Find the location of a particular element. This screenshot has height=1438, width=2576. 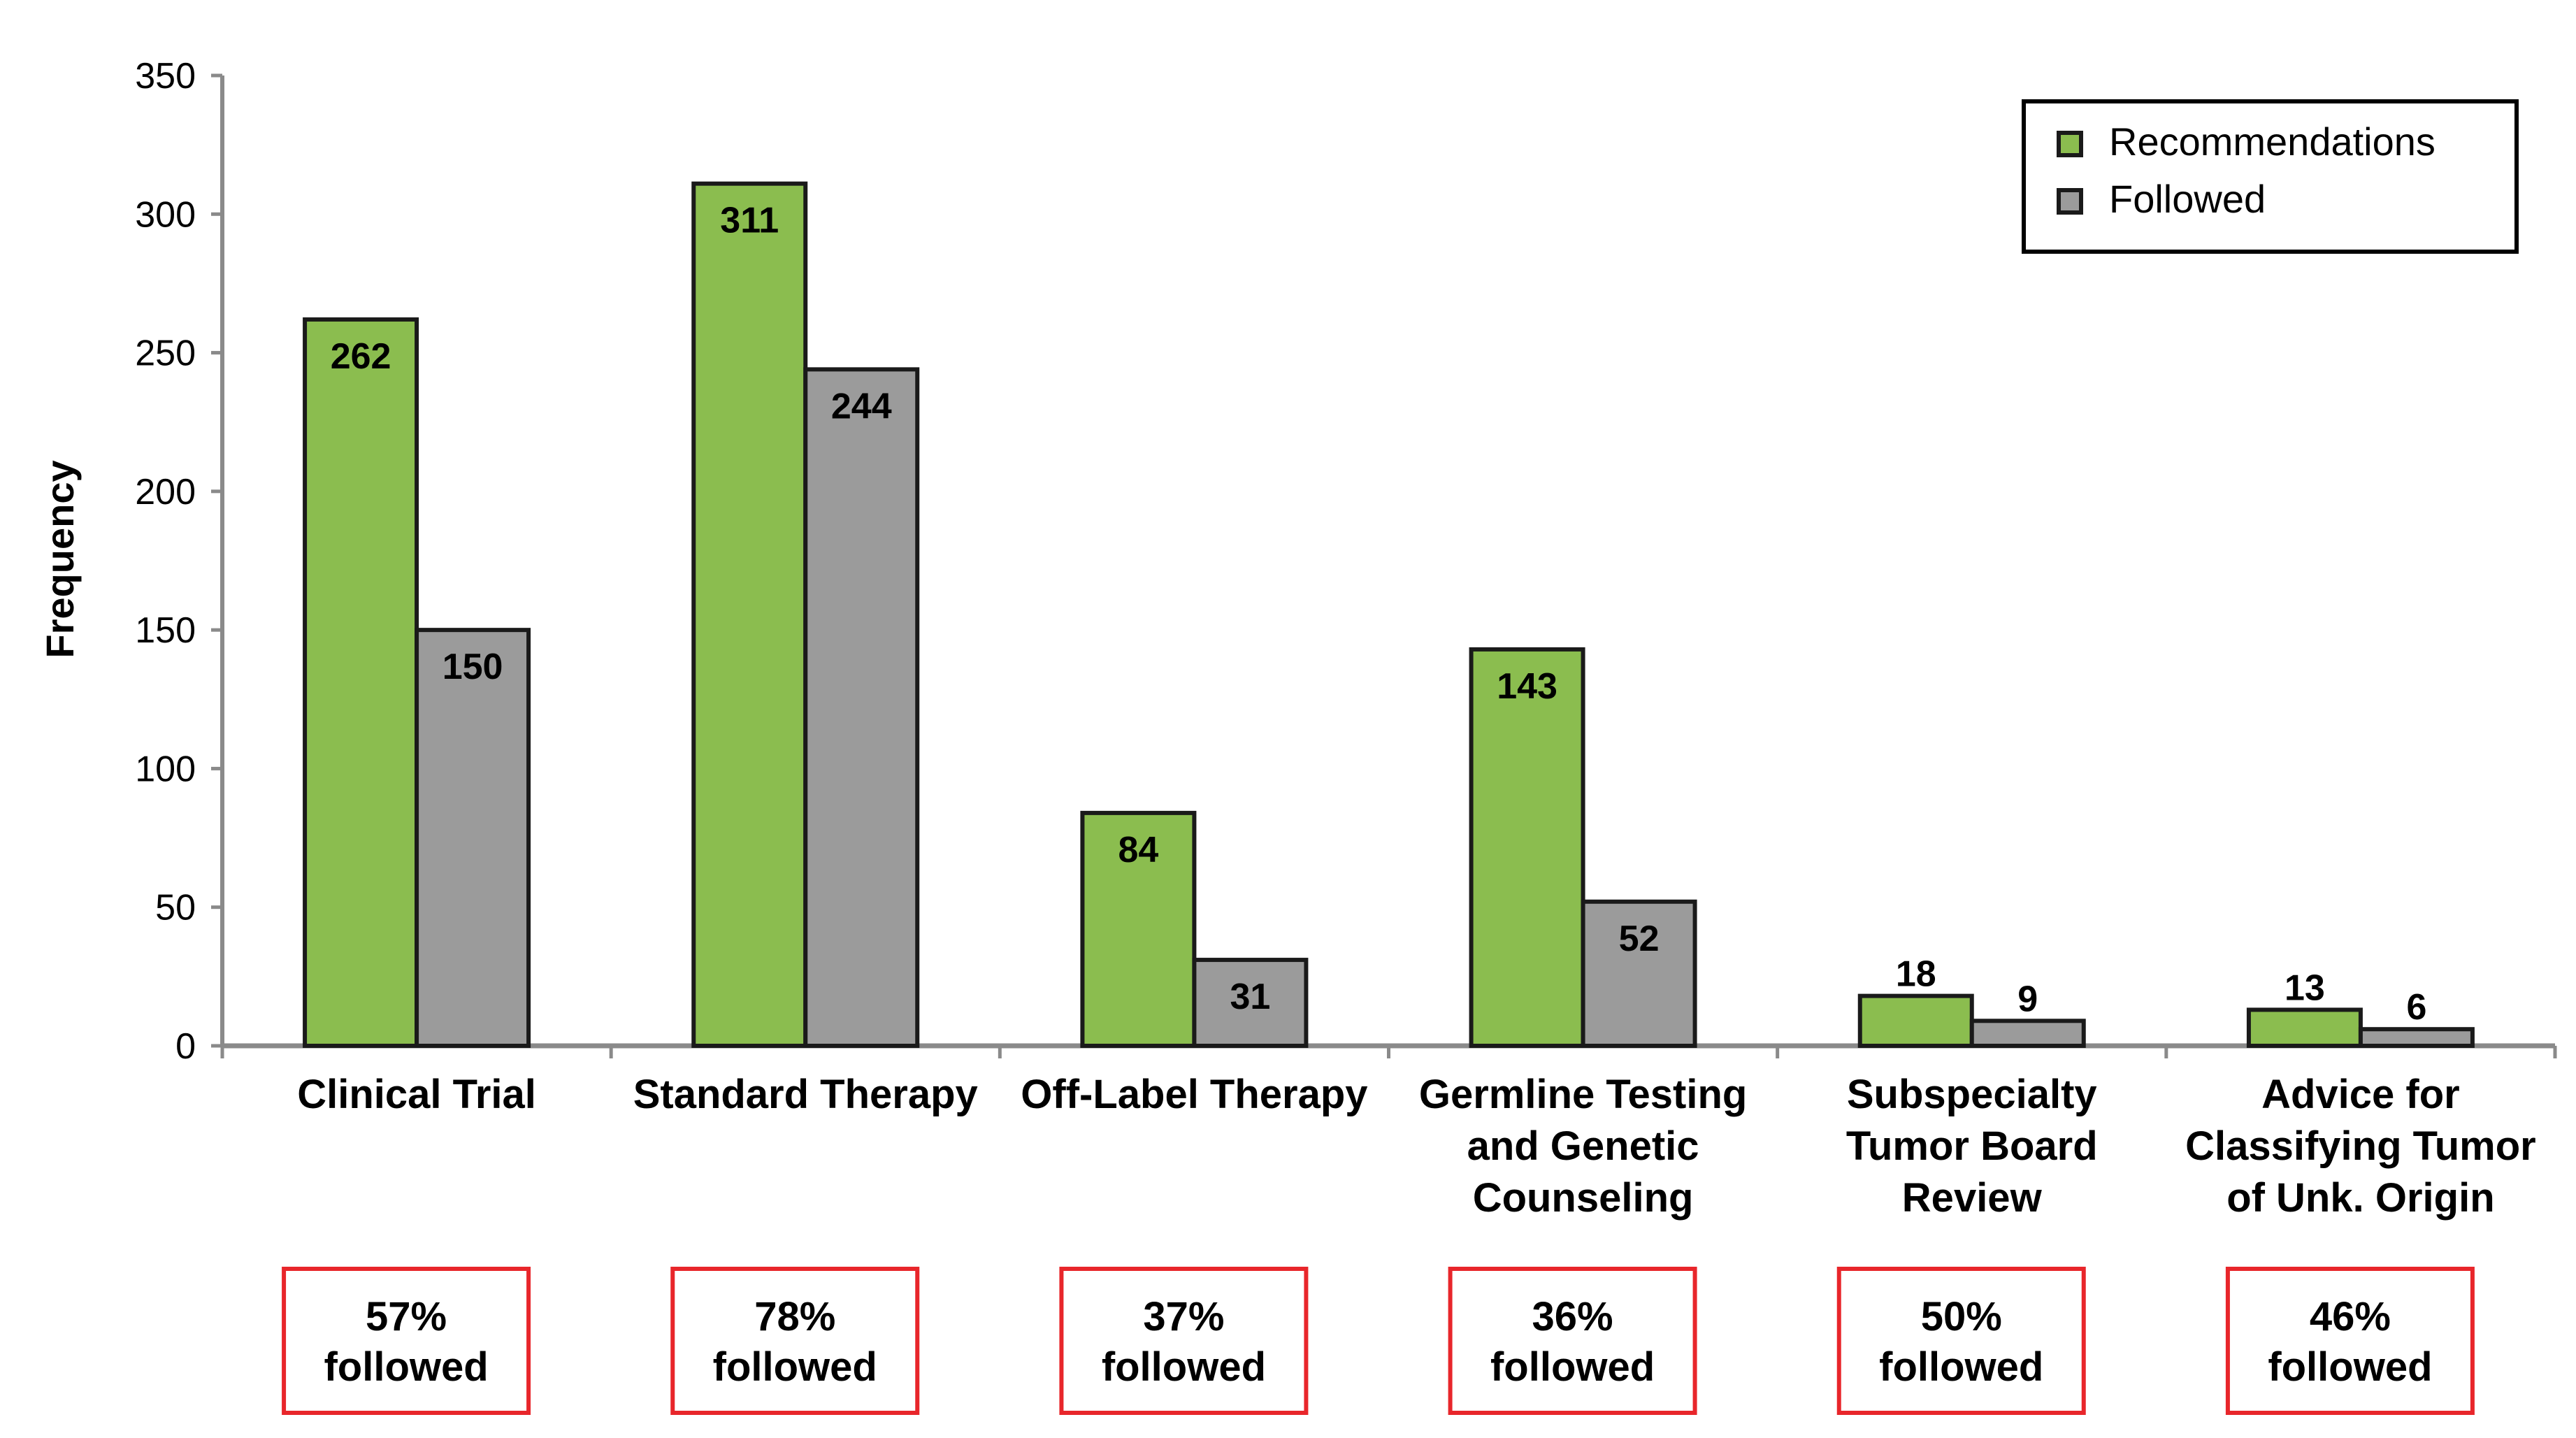

y-tick-label: 300 is located at coordinates (165, 215).